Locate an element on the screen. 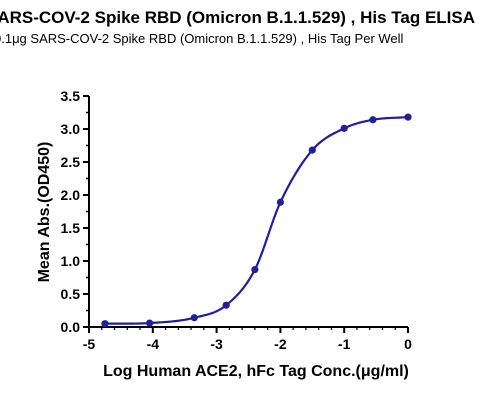 This screenshot has height=400, width=495. x-axis-label: Log Human ACE2, hFc Tag Conc.(μg/ml) is located at coordinates (256, 371).